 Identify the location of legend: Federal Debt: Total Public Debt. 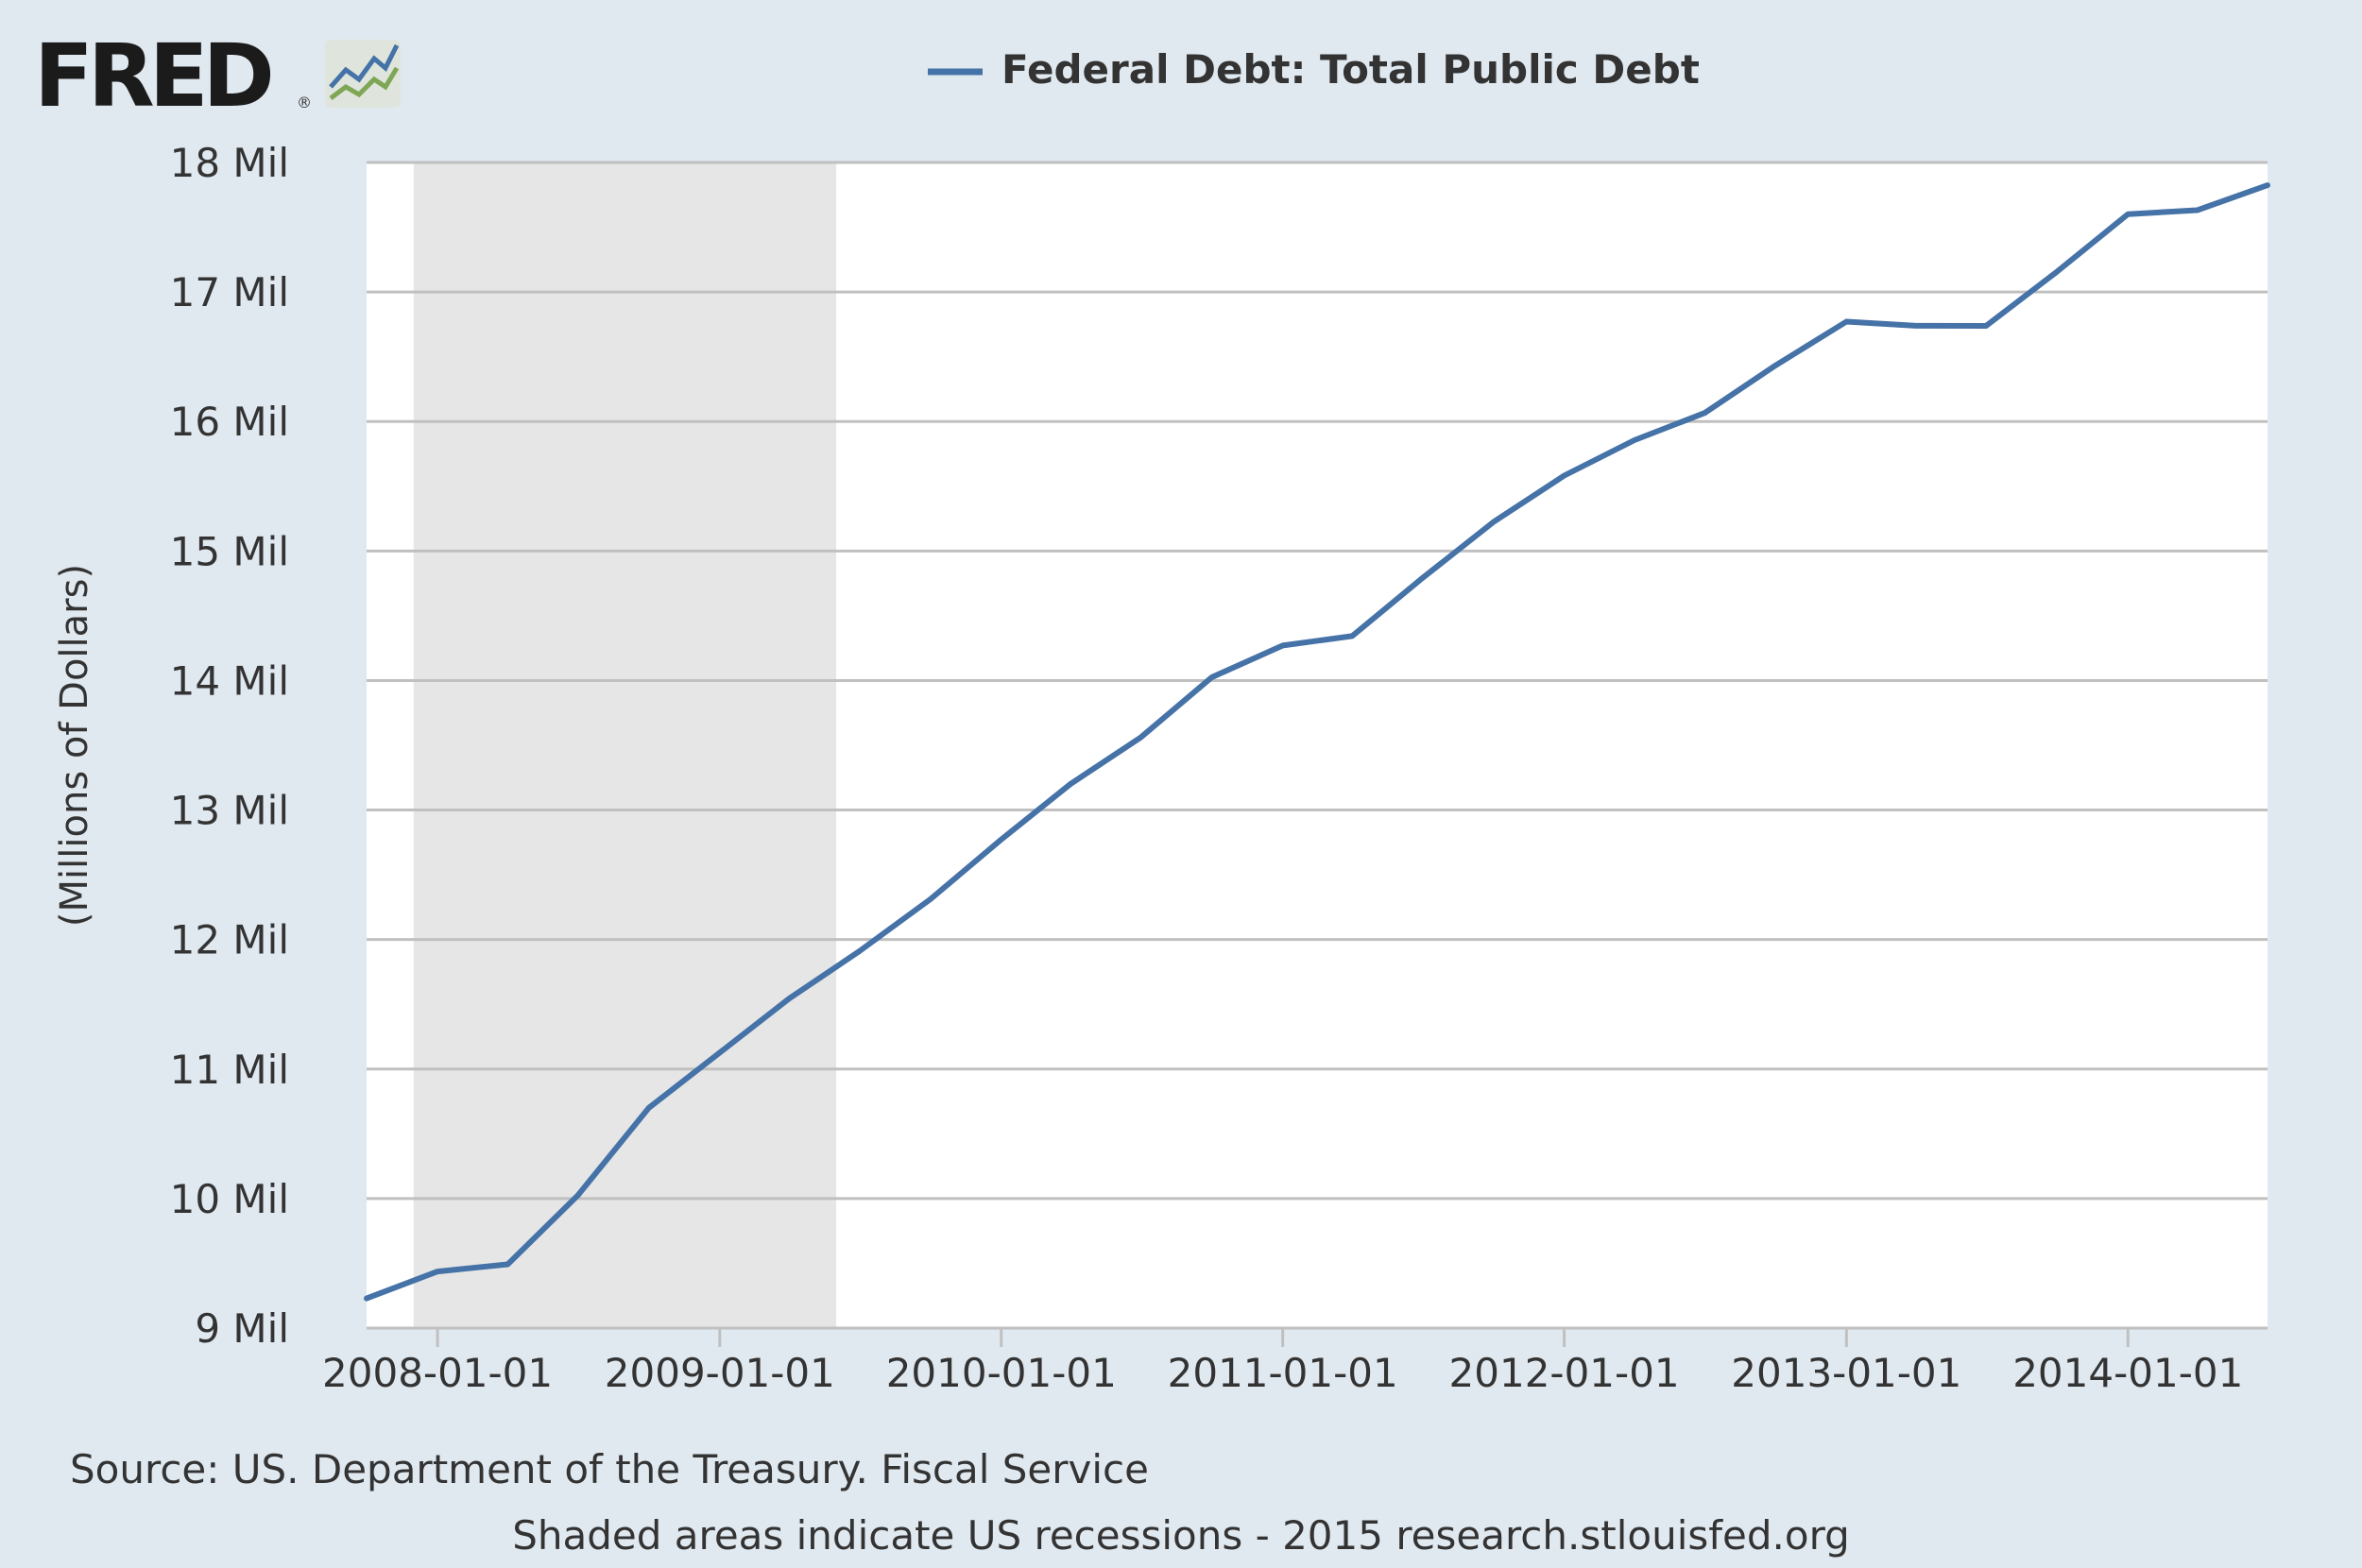
(1314, 69).